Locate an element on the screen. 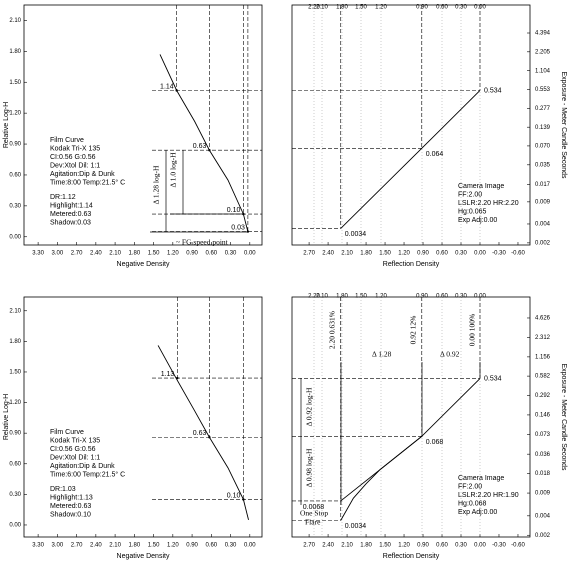  top-label: 1.80 is located at coordinates (342, 8).